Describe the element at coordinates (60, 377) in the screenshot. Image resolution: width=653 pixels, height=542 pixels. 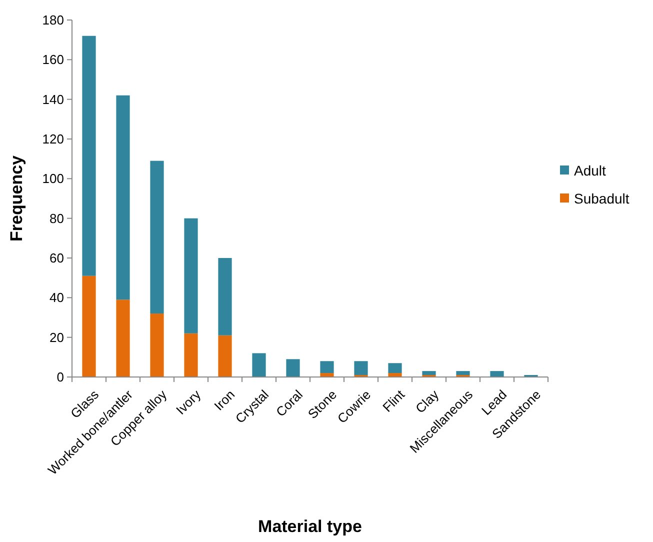
I see `y-tick-label: 0` at that location.